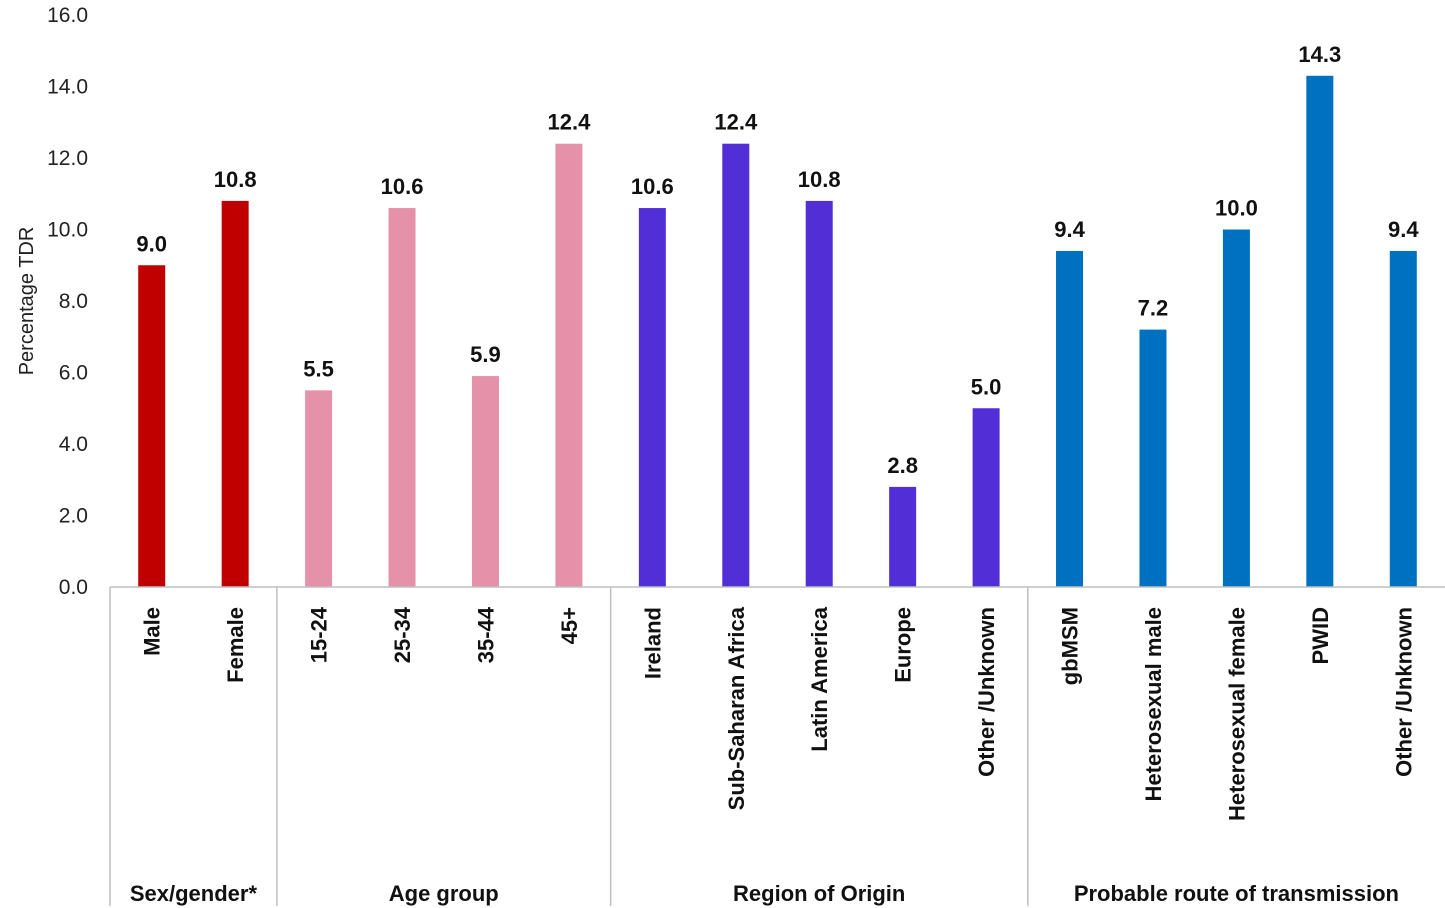  Describe the element at coordinates (986, 386) in the screenshot. I see `value-label: 5.0` at that location.